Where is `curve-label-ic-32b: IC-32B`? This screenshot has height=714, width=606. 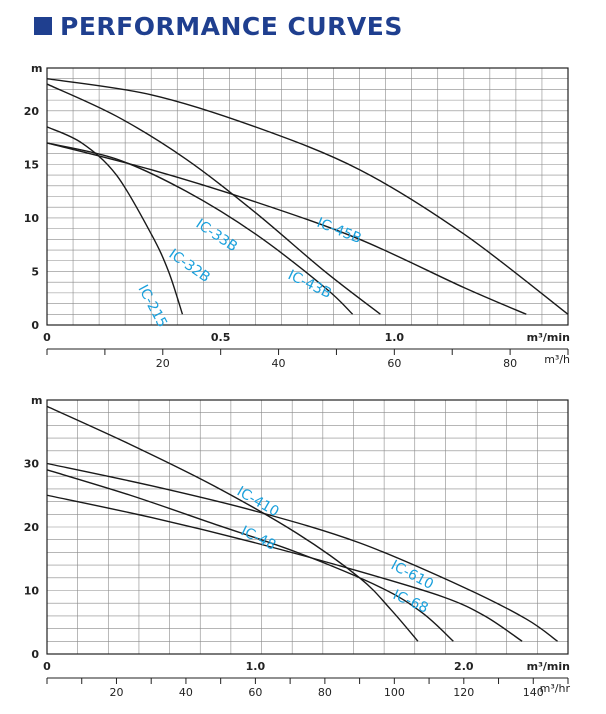 curve-label-ic-32b: IC-32B is located at coordinates (189, 266).